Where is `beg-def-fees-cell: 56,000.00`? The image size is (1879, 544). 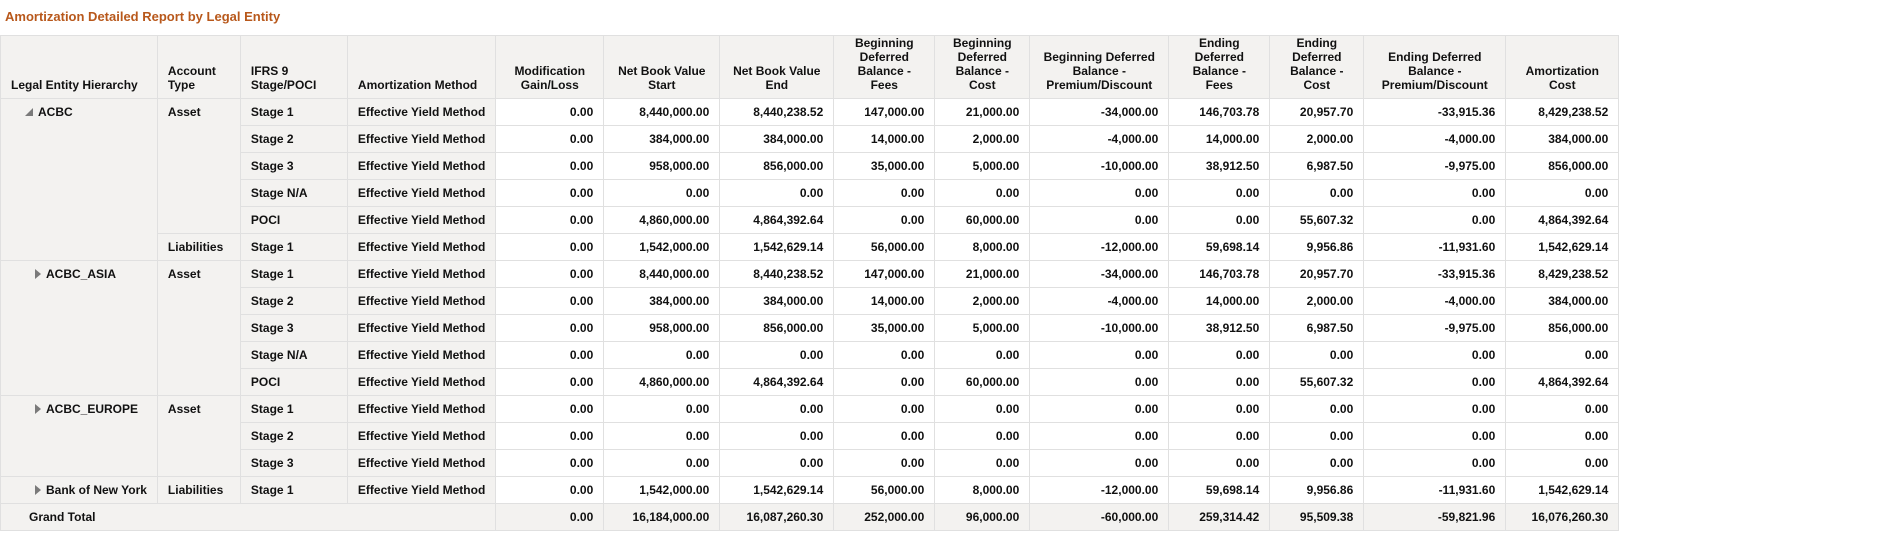
beg-def-fees-cell: 56,000.00 is located at coordinates (884, 490).